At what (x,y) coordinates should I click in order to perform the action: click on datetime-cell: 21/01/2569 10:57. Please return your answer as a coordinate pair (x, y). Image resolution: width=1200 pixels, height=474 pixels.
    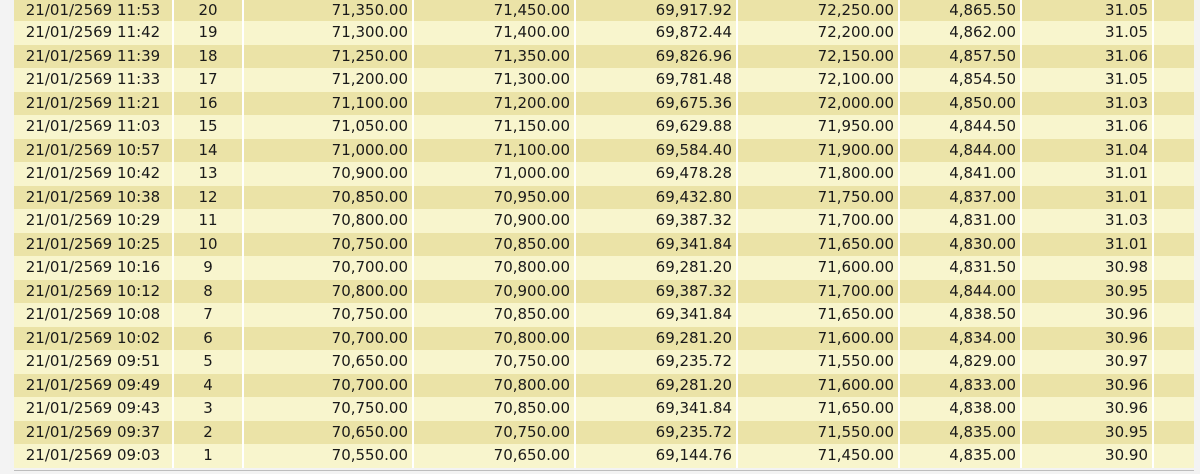
    Looking at the image, I should click on (94, 150).